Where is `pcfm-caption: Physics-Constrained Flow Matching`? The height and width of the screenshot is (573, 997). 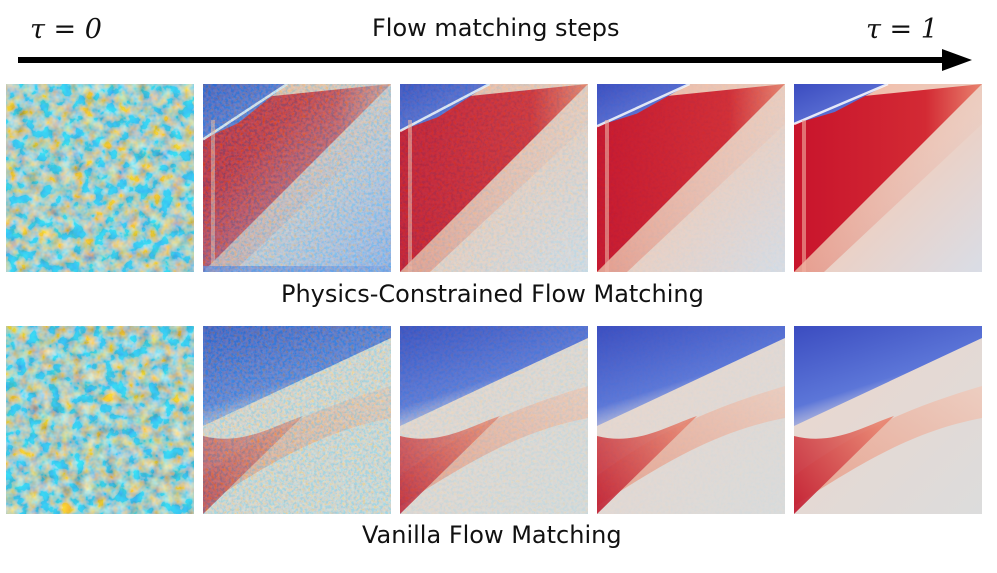
pcfm-caption: Physics-Constrained Flow Matching is located at coordinates (492, 294).